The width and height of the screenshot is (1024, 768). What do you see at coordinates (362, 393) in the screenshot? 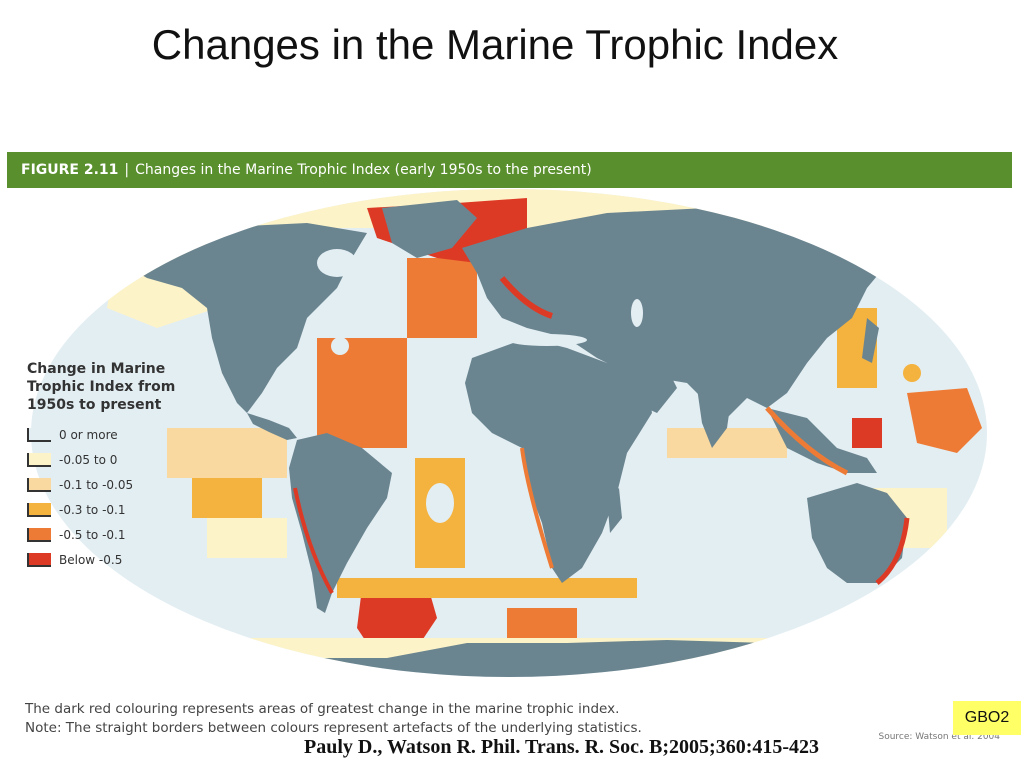
I see `zone-north-atlantic-orange` at bounding box center [362, 393].